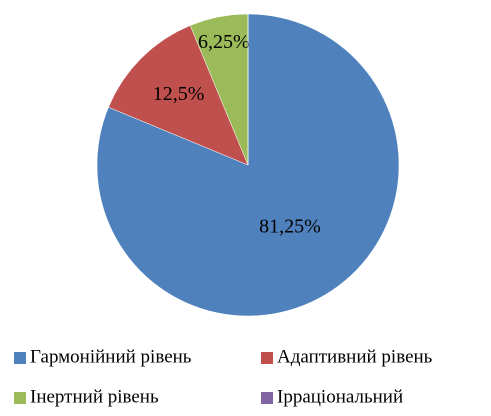 The image size is (491, 416). Describe the element at coordinates (111, 356) in the screenshot. I see `legend-label: Гармонійний рівень` at that location.